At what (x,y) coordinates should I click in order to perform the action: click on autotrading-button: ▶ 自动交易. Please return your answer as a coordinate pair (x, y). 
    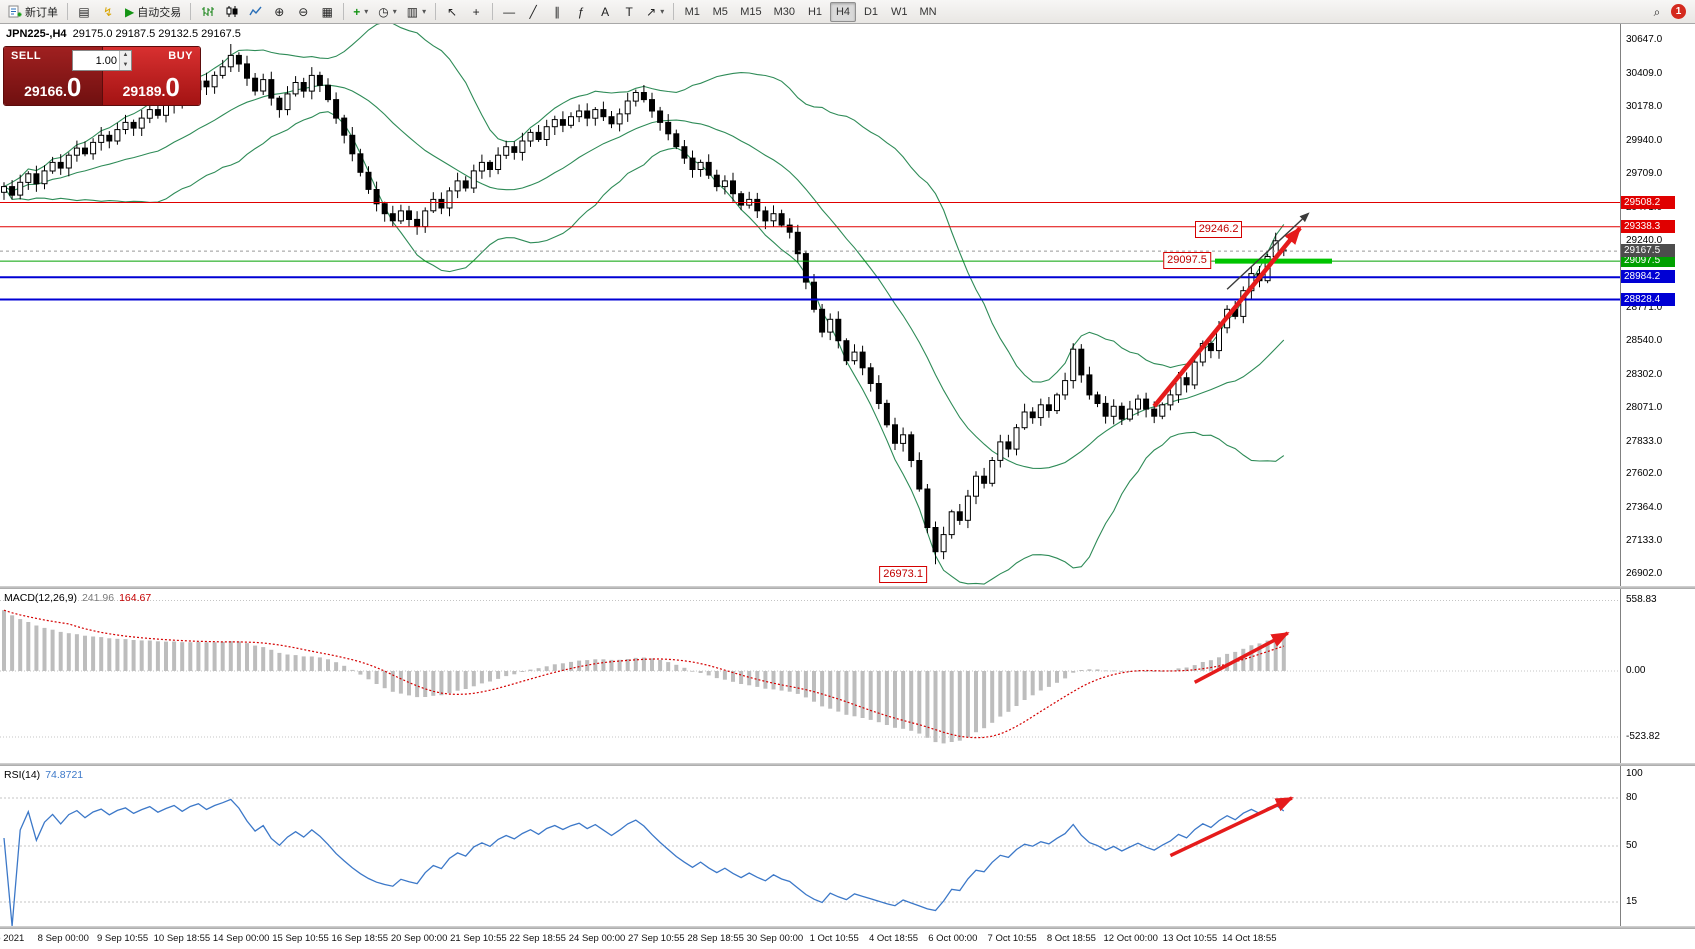
    Looking at the image, I should click on (153, 12).